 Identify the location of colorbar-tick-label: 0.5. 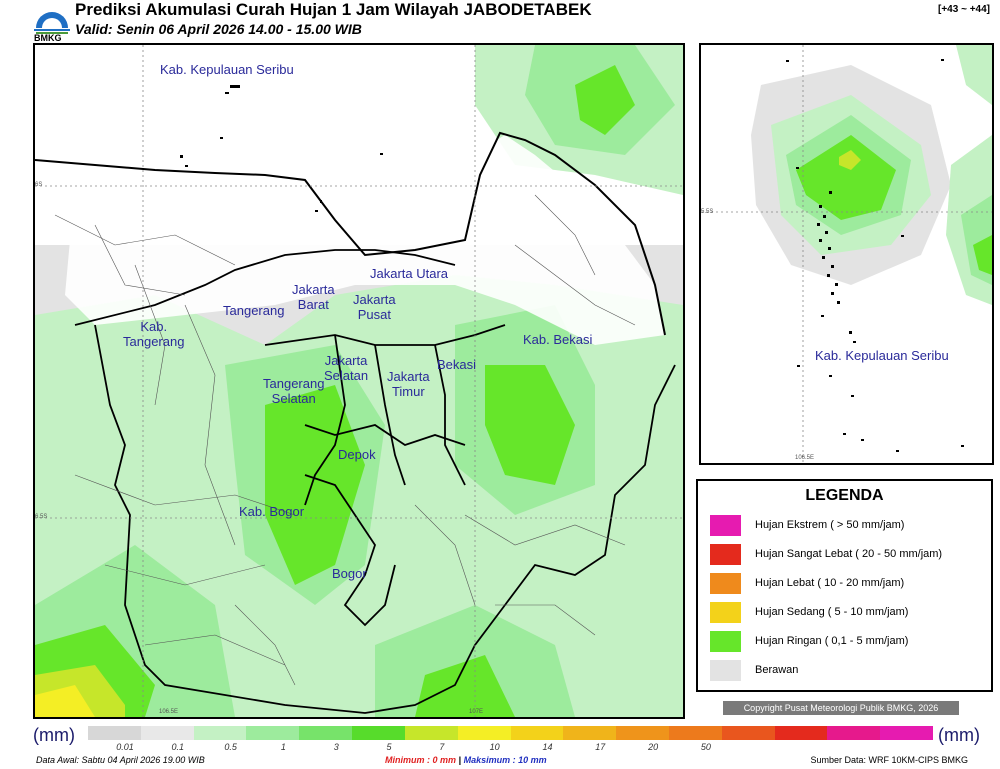
(230, 747).